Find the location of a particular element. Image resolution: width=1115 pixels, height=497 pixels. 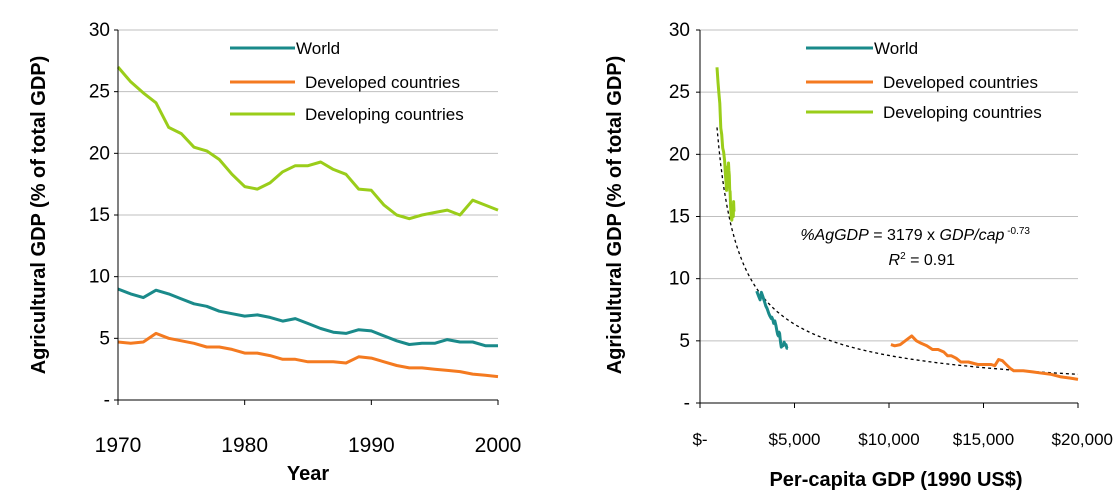

x-tick-label: 1990 is located at coordinates (371, 445).